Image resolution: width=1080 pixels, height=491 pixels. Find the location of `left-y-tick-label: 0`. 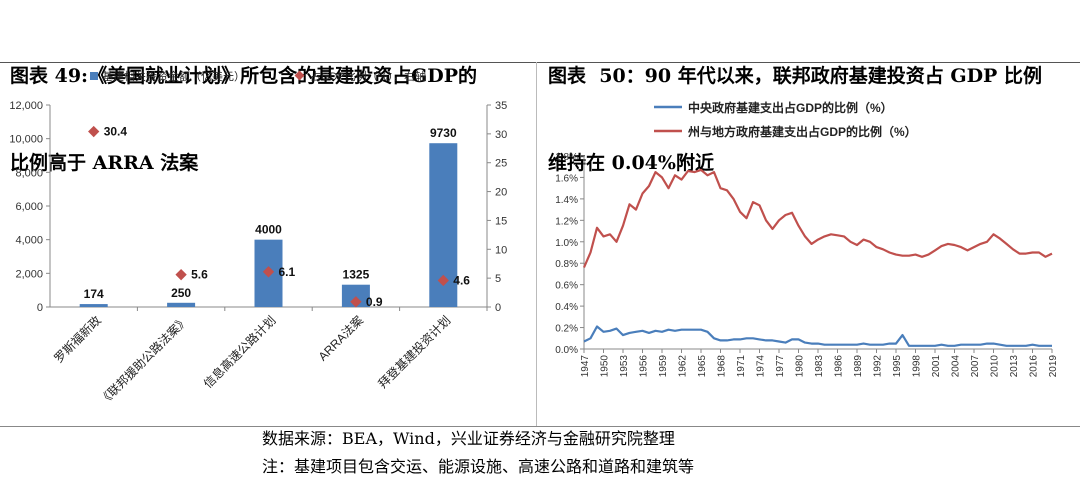

left-y-tick-label: 0 is located at coordinates (40, 308).